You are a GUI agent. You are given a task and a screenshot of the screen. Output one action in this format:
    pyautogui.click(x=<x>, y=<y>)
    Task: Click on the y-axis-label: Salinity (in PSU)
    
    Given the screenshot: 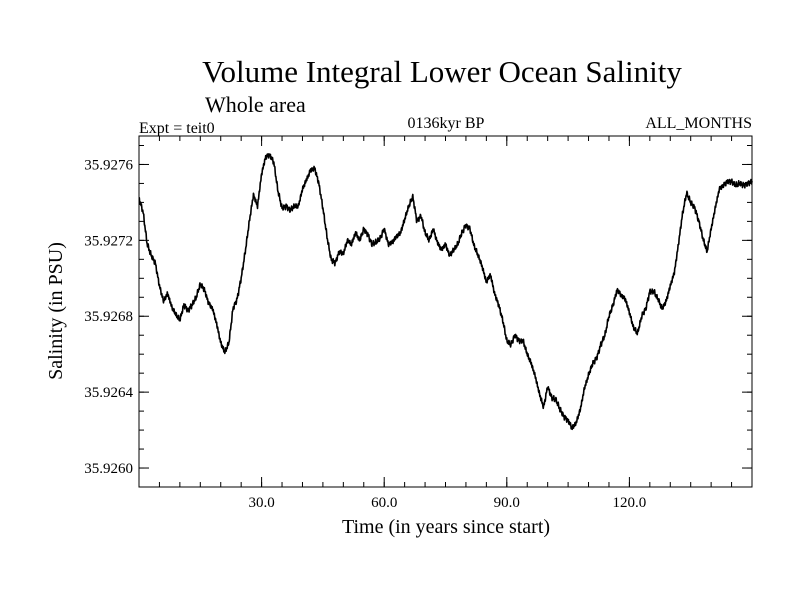 What is the action you would take?
    pyautogui.click(x=56, y=311)
    